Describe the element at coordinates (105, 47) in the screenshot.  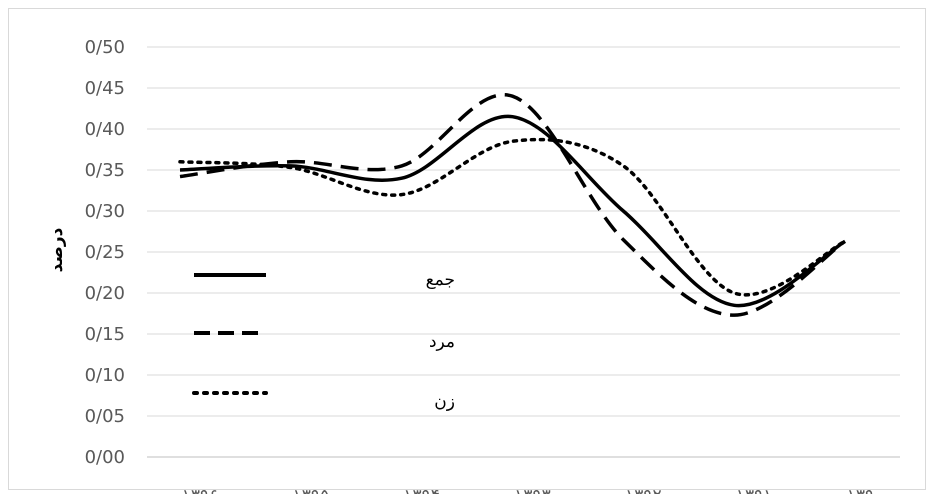
I see `y-tick-label: 0/50` at that location.